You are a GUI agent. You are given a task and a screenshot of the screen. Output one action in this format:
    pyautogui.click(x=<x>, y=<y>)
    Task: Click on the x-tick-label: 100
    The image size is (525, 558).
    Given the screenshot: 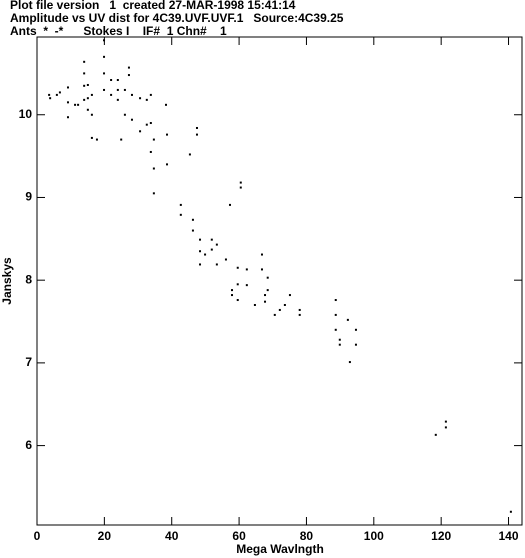 What is the action you would take?
    pyautogui.click(x=374, y=536)
    